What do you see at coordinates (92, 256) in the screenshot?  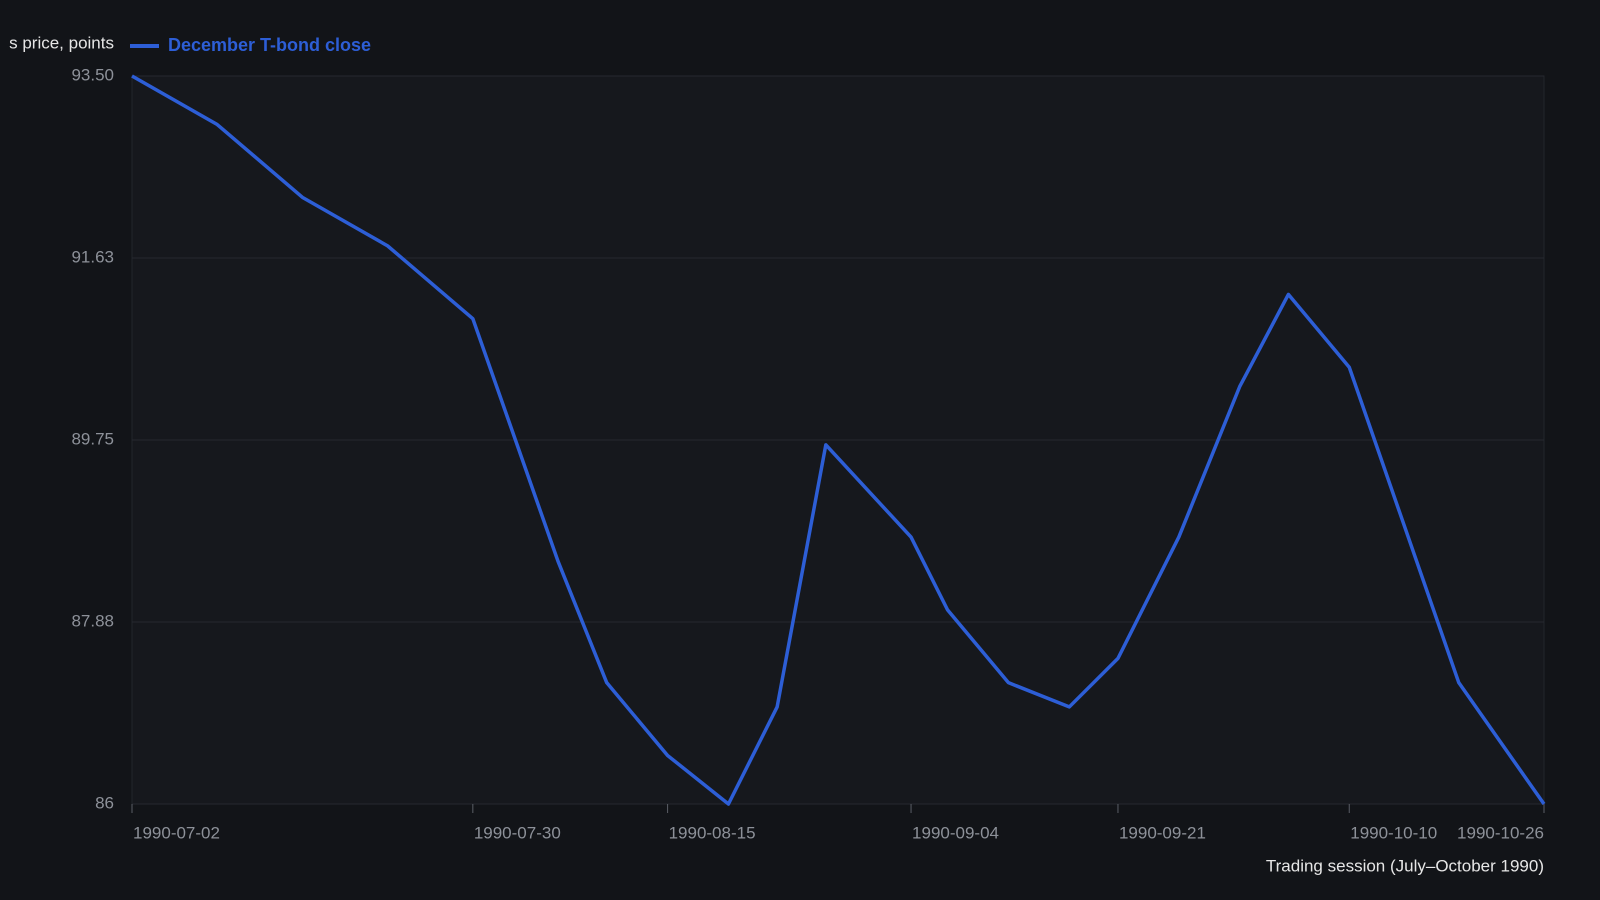 I see `y-tick-label: 91.63` at bounding box center [92, 256].